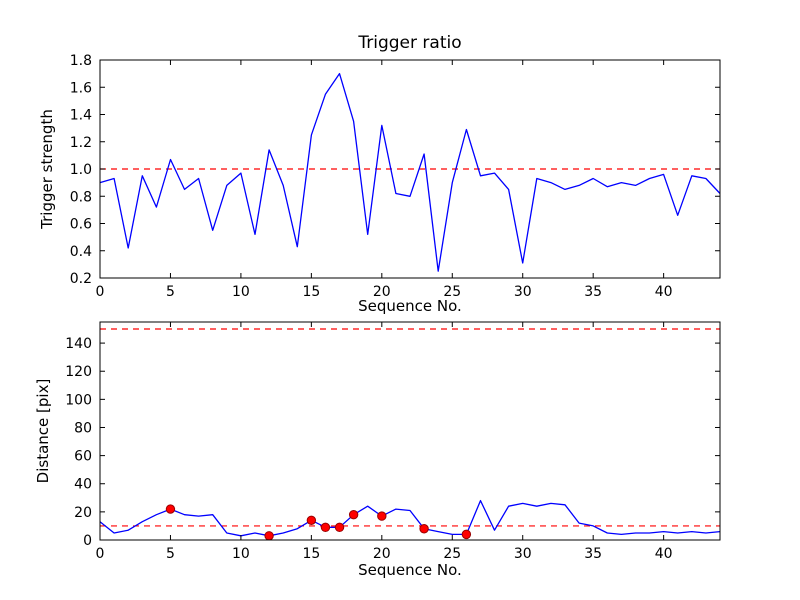  I want to click on y-tick-label: 40, so click(83, 485).